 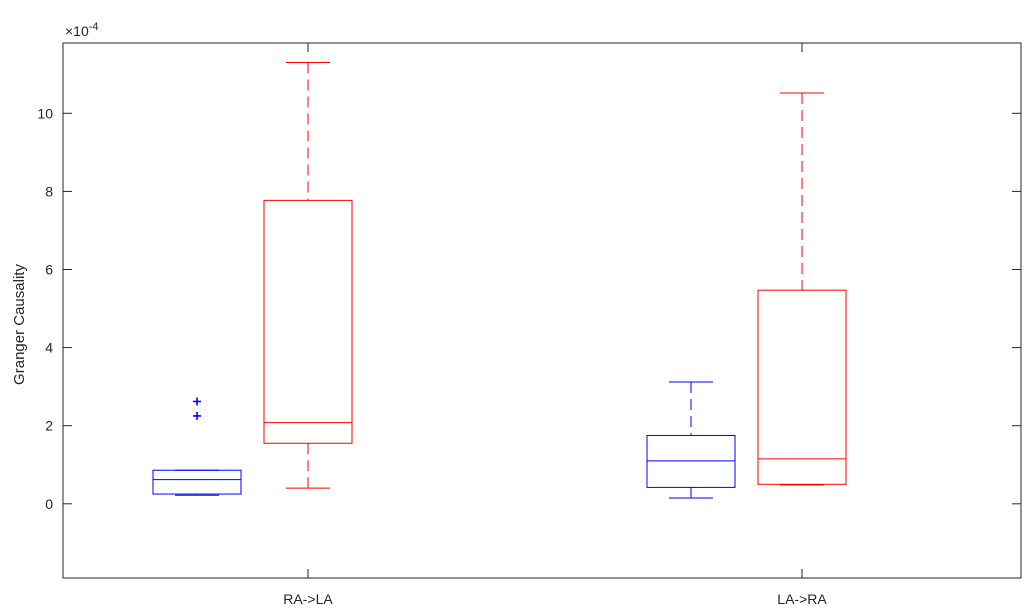 I want to click on y-axis-exponent-base: ×10, so click(x=77, y=31).